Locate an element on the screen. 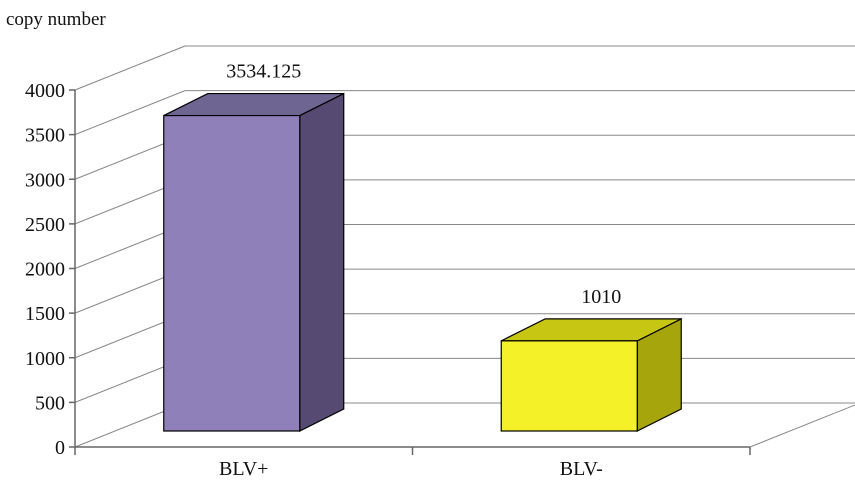 The width and height of the screenshot is (855, 486). y-tick-label: 1500 is located at coordinates (45, 314).